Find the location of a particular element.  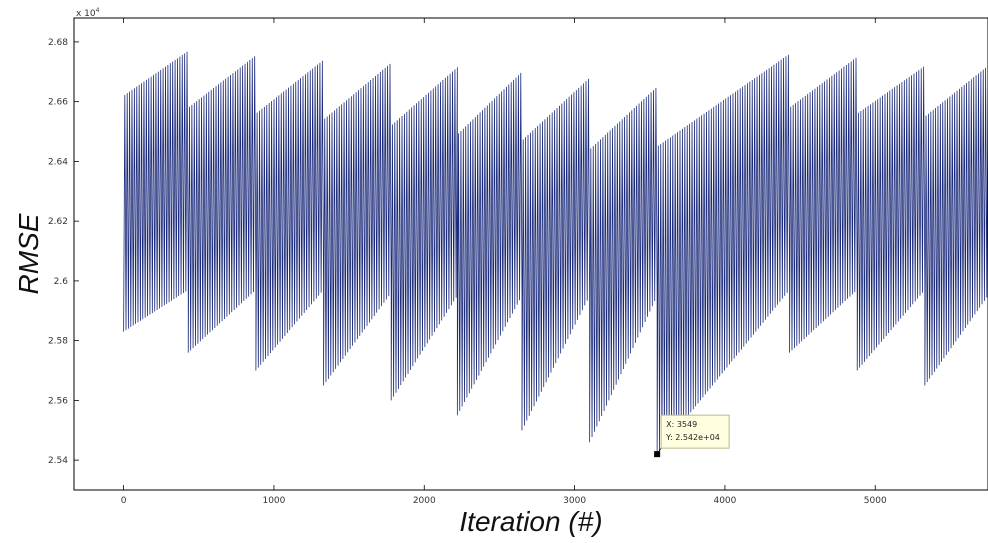

y-exponent-label: x 104 is located at coordinates (88, 13).